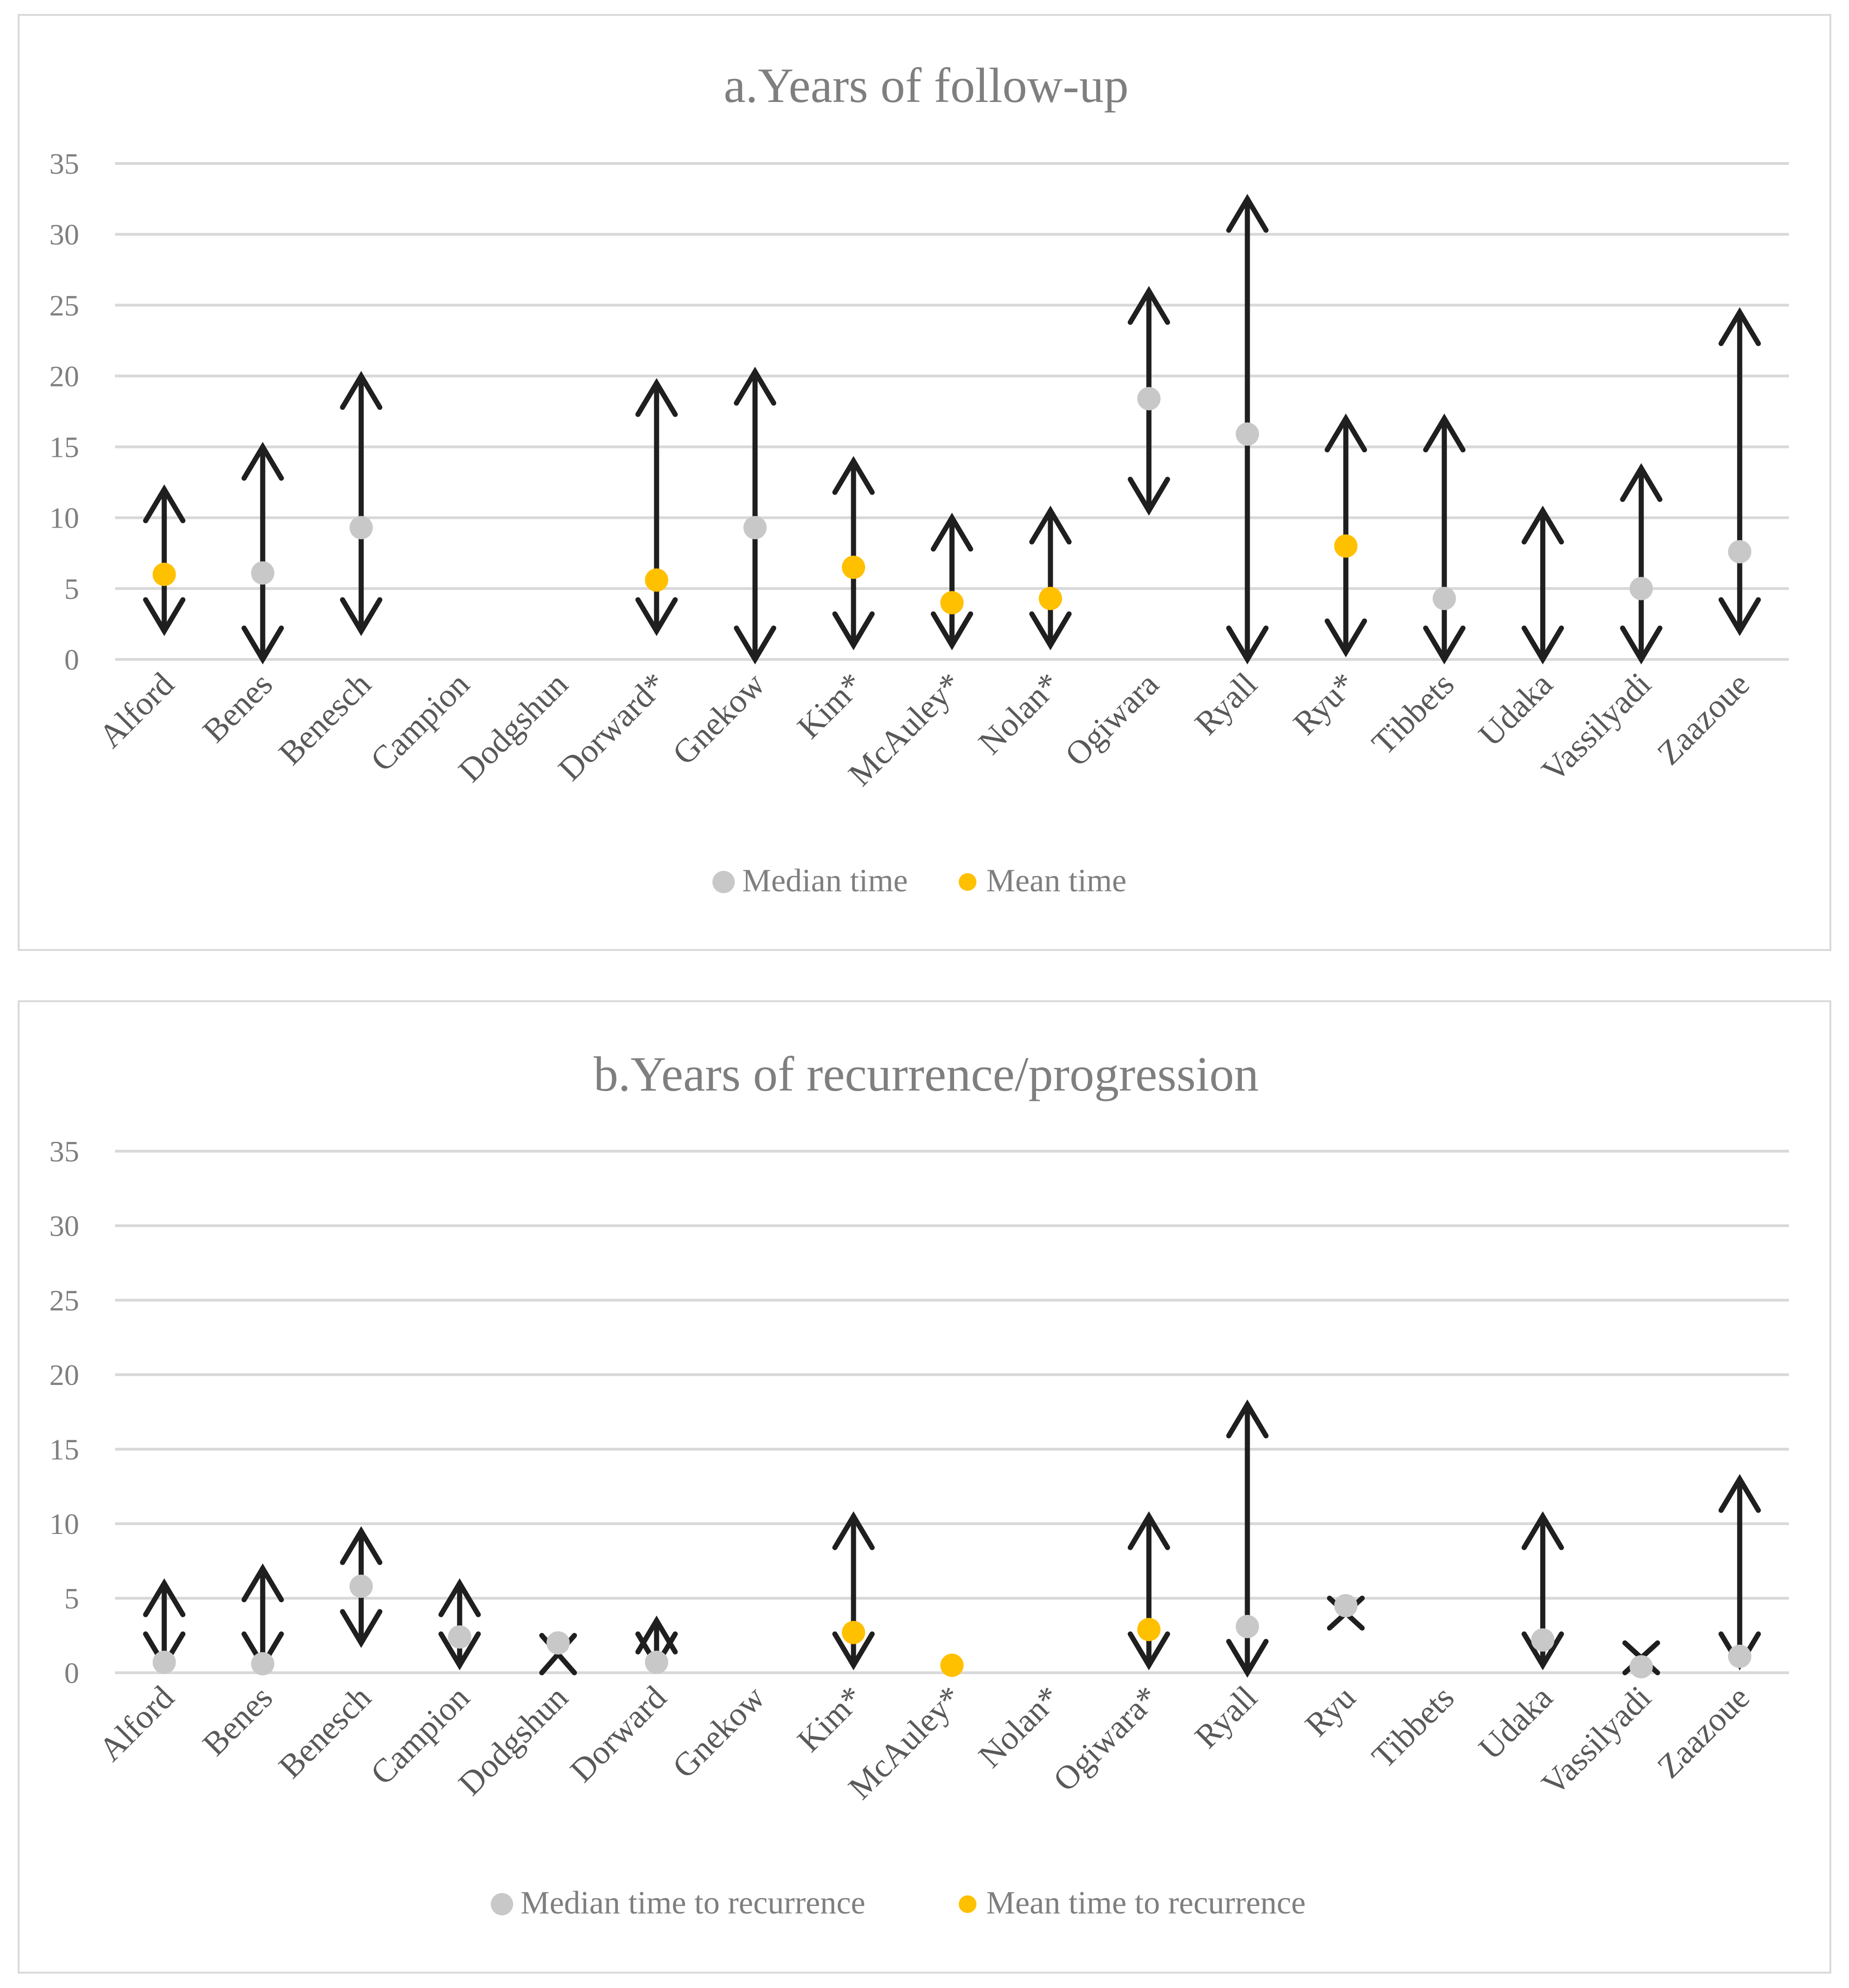 This screenshot has height=1988, width=1849. What do you see at coordinates (619, 1734) in the screenshot?
I see `chart-b-x-tick-dorward: Dorward` at bounding box center [619, 1734].